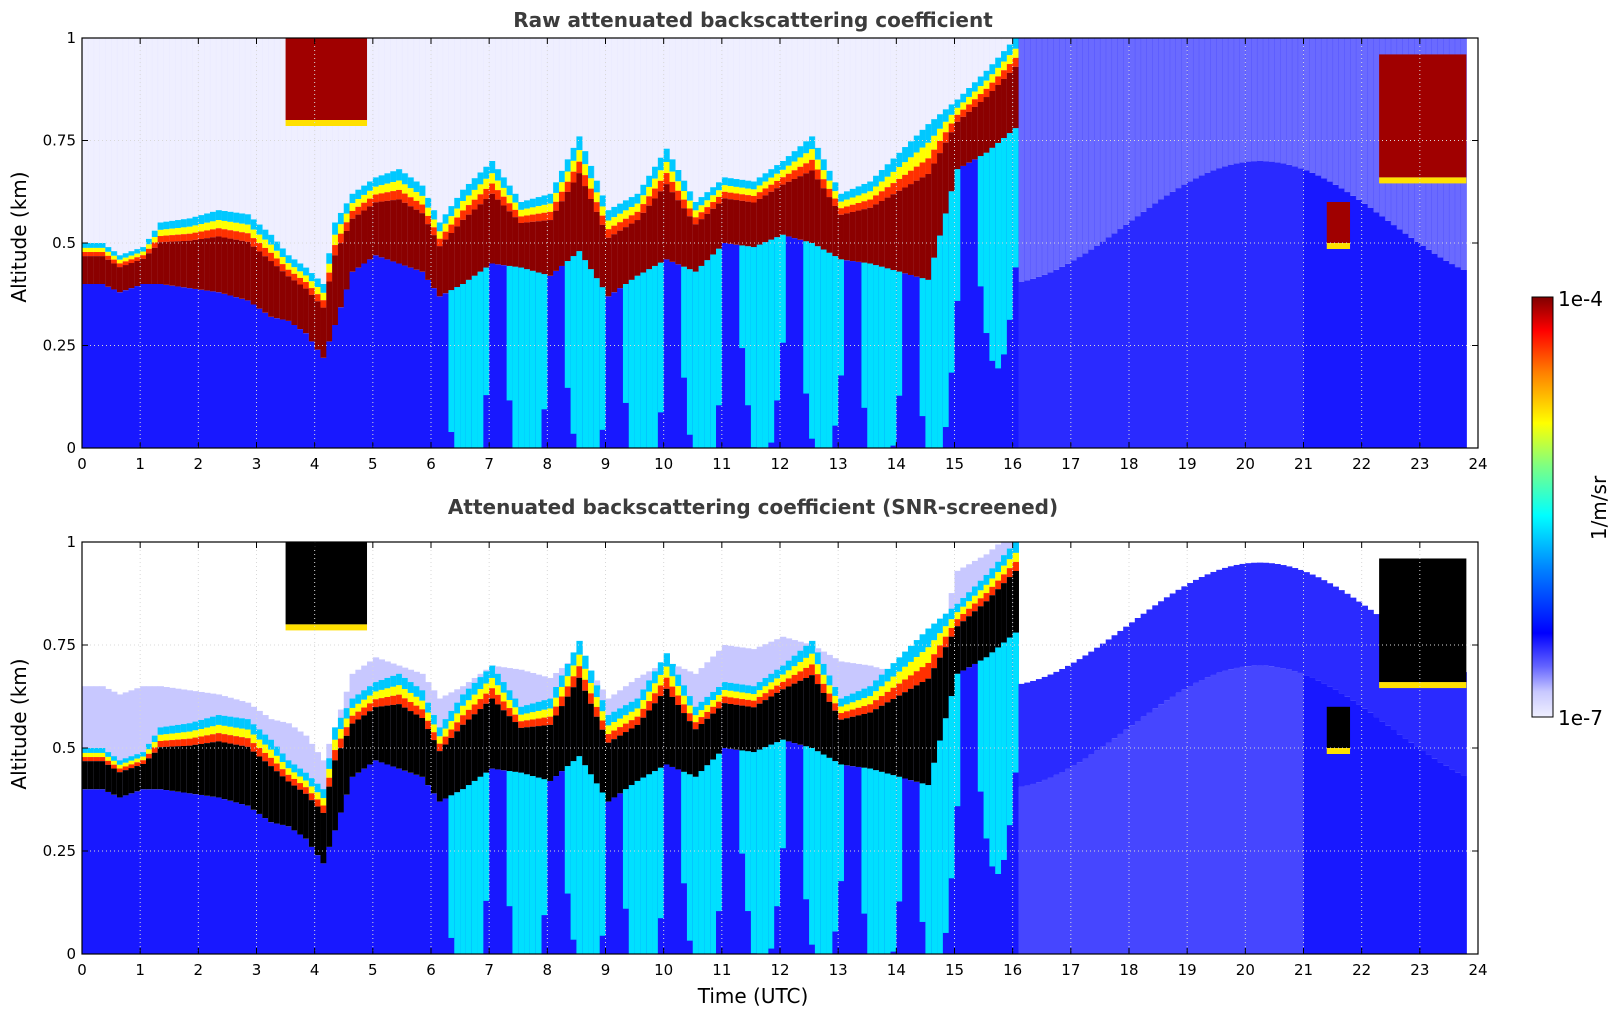  Describe the element at coordinates (59, 851) in the screenshot. I see `y-tick-label: 0.25` at that location.